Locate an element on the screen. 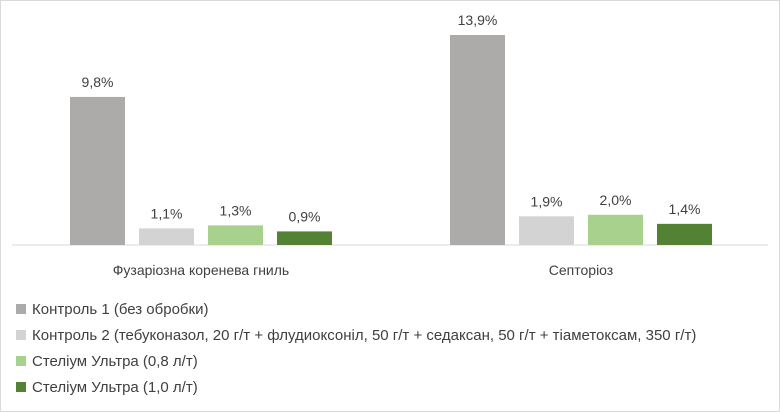 This screenshot has width=780, height=412. data-label-1-4: 0,9% is located at coordinates (305, 216).